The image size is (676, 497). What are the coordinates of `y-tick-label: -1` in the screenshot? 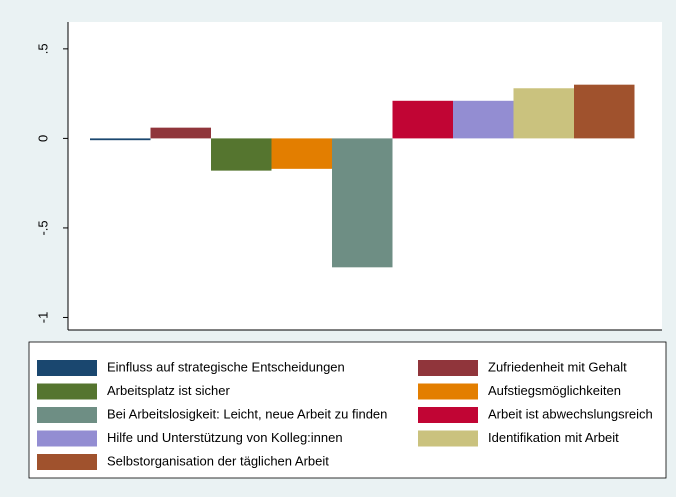 It's located at (42, 318).